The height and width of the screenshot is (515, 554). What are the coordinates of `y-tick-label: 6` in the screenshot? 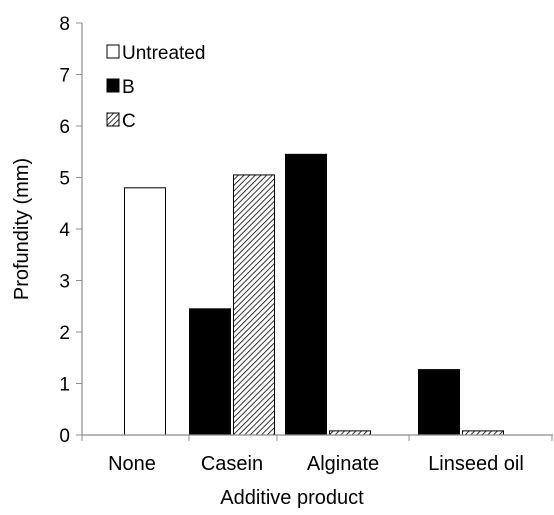 It's located at (64, 127).